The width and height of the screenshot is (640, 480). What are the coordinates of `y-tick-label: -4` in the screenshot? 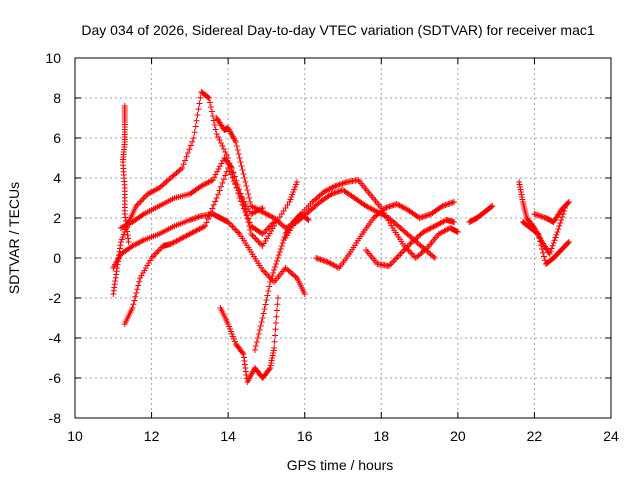 It's located at (55, 338).